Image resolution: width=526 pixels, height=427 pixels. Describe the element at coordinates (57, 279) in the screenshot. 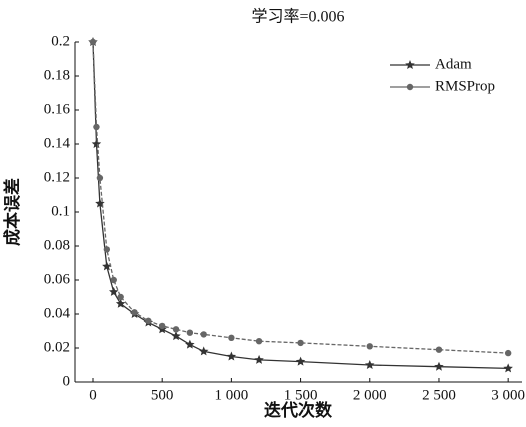

I see `y-tick-label: 0.06` at that location.